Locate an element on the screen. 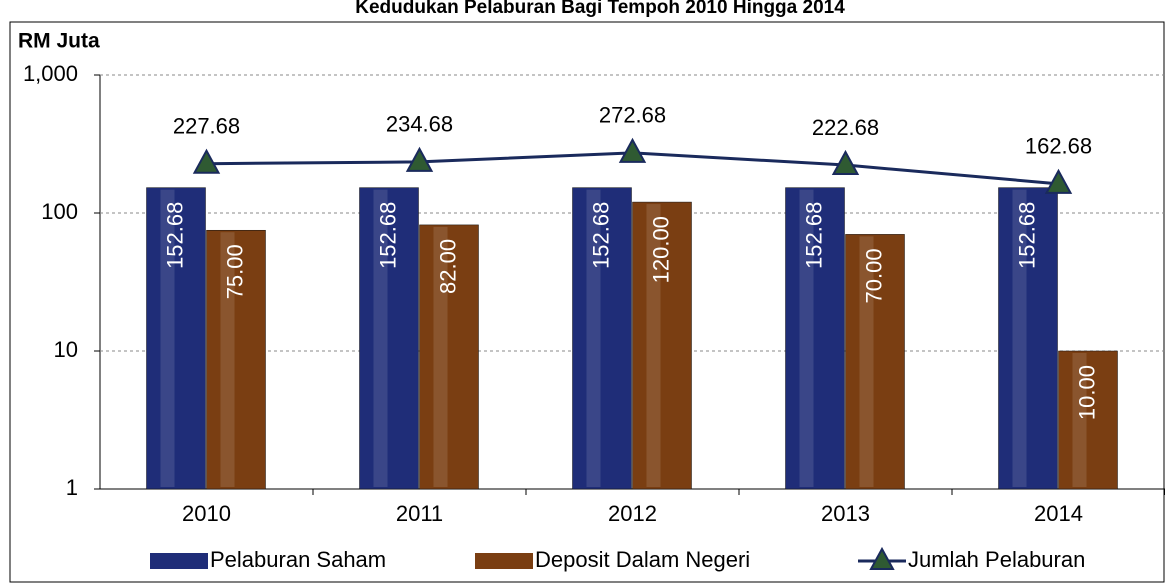  x-tick-label: 2011 is located at coordinates (419, 513).